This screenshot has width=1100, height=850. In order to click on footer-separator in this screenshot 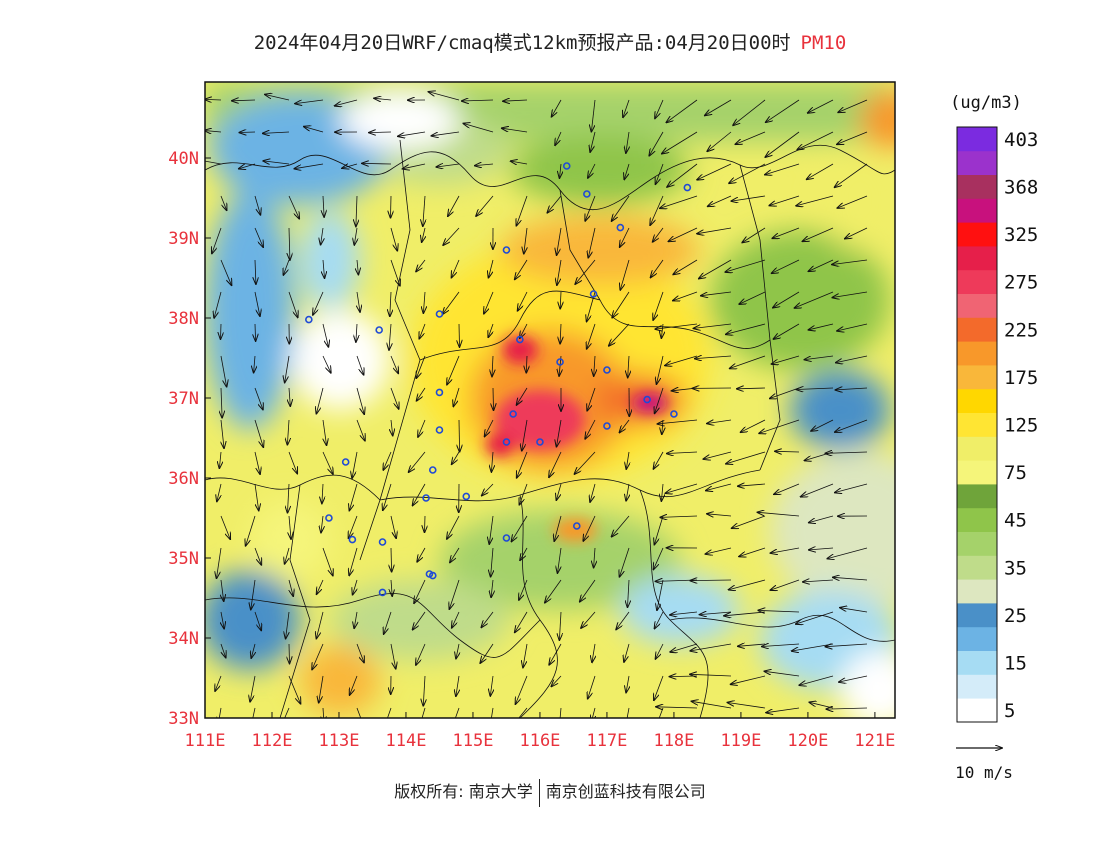, I will do `click(539, 792)`.